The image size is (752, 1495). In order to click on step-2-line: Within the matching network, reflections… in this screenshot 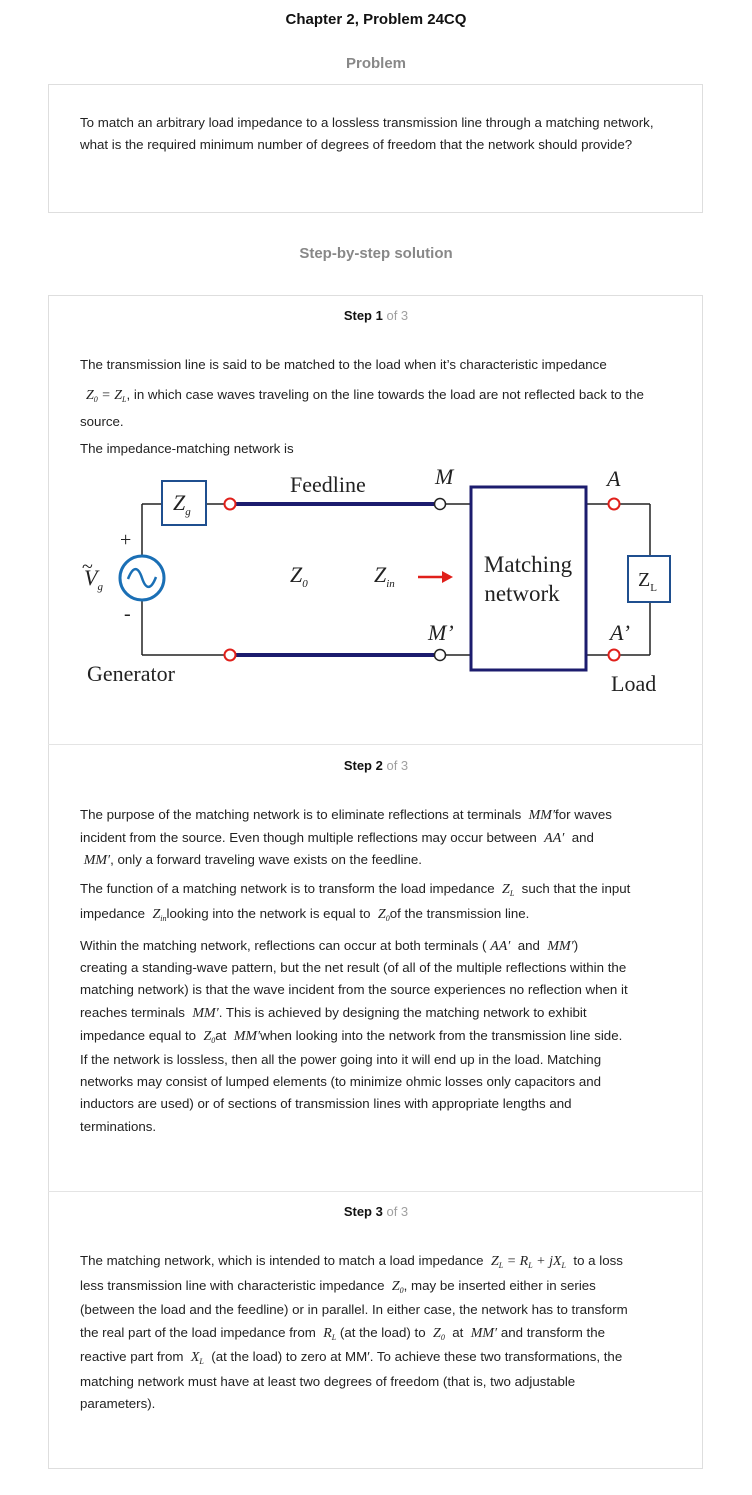, I will do `click(329, 946)`.